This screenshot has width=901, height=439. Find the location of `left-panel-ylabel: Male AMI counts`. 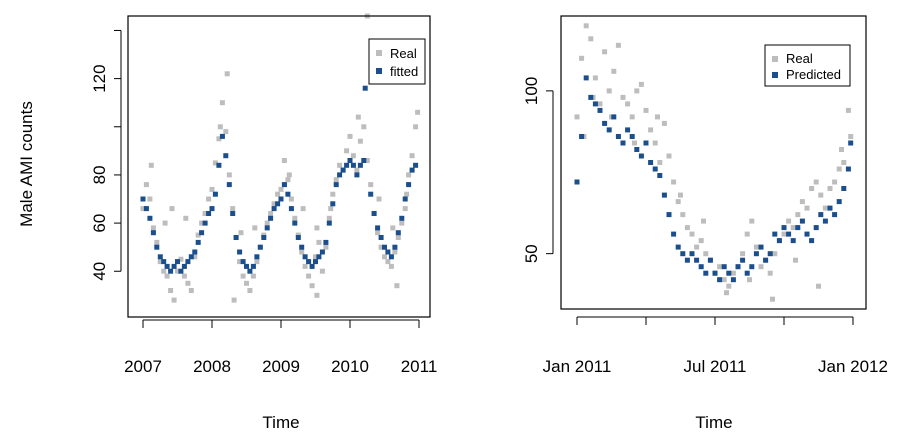

left-panel-ylabel: Male AMI counts is located at coordinates (26, 164).